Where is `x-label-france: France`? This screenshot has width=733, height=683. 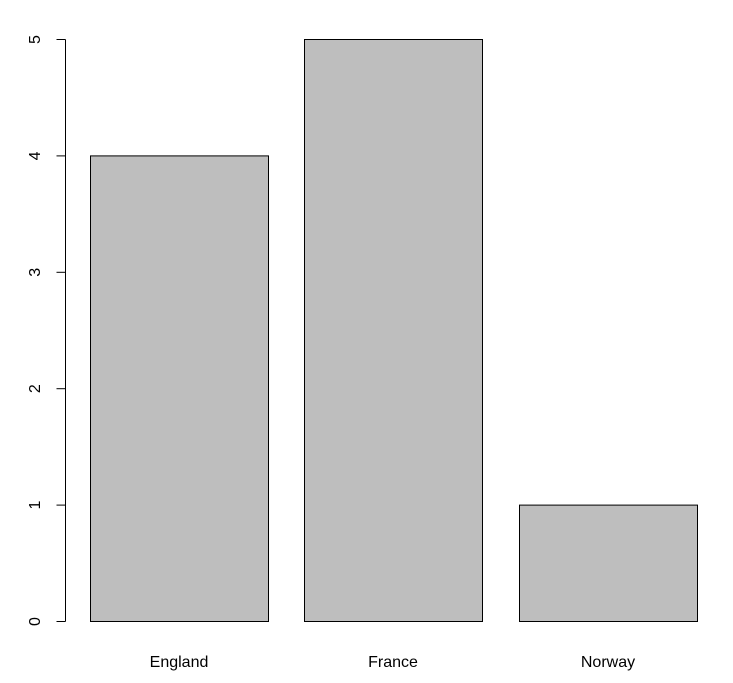
x-label-france: France is located at coordinates (393, 662).